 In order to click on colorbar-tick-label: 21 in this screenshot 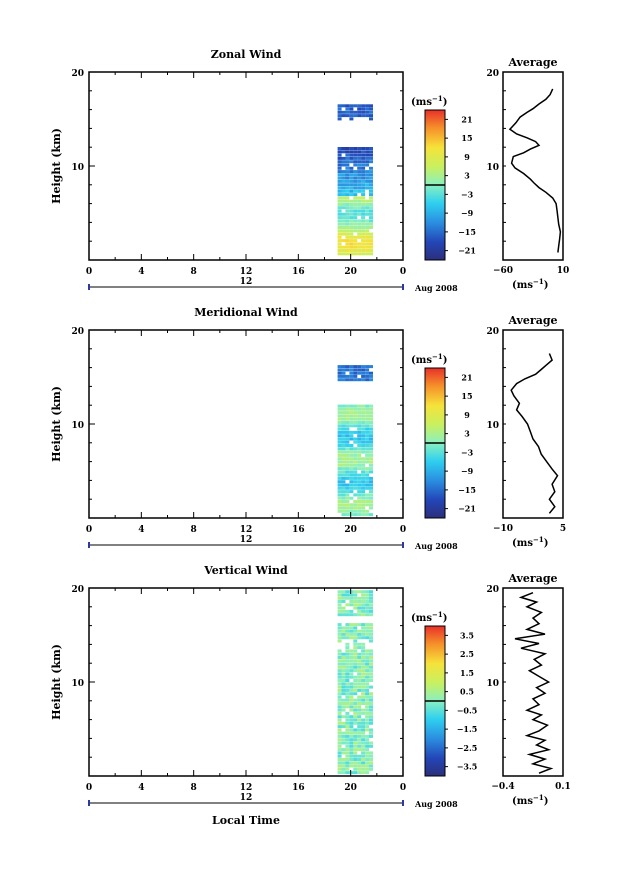, I will do `click(466, 119)`.